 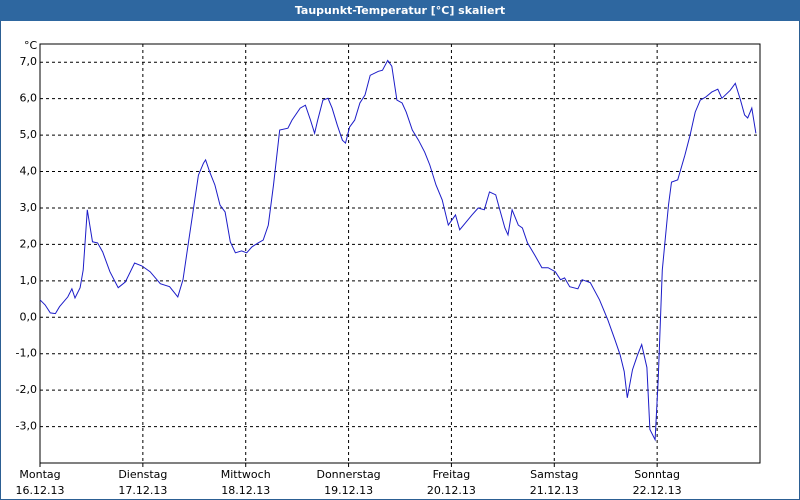 I want to click on y-tick-label: 7,0, so click(x=29, y=61).